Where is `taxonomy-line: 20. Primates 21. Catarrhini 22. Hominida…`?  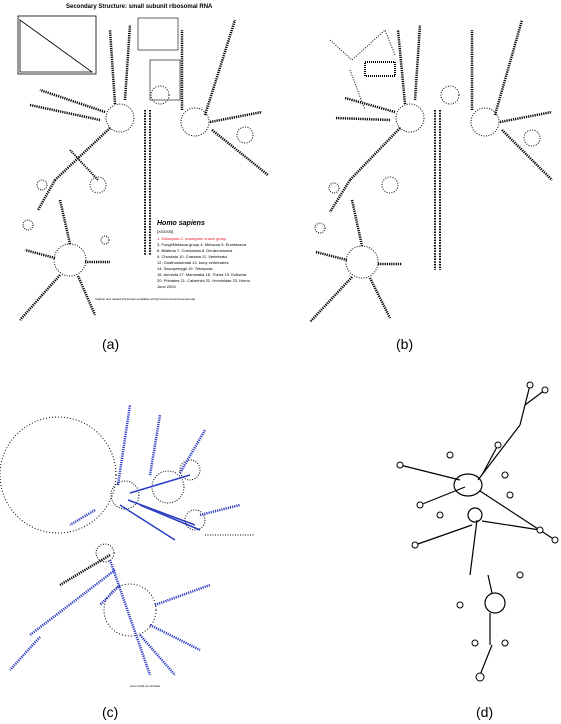 taxonomy-line: 20. Primates 21. Catarrhini 22. Hominida… is located at coordinates (203, 280).